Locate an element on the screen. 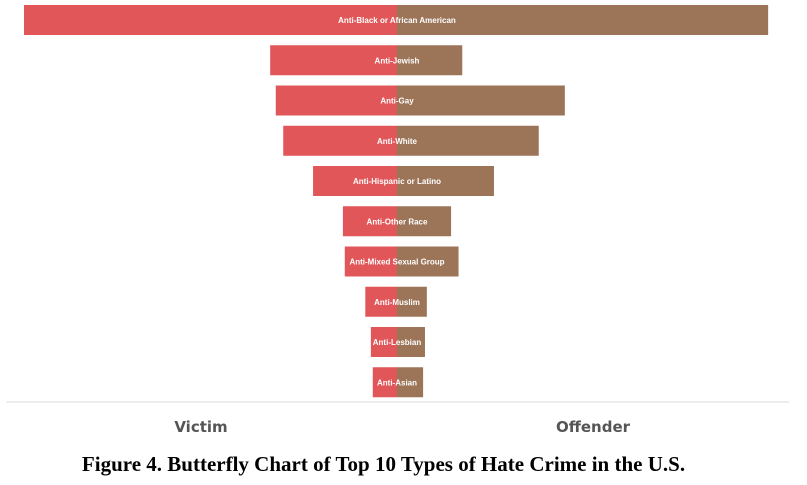 The height and width of the screenshot is (485, 807). offender-bar-anti-jewish is located at coordinates (430, 60).